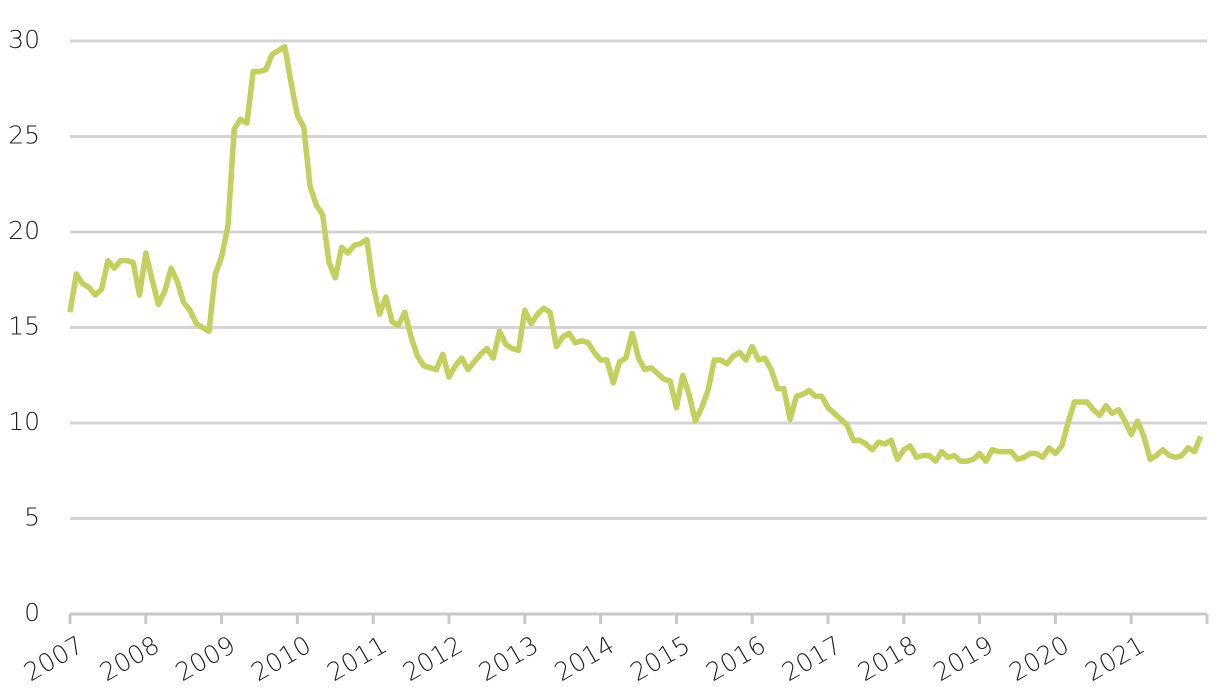  What do you see at coordinates (281, 658) in the screenshot?
I see `x-tick-label: 2010` at bounding box center [281, 658].